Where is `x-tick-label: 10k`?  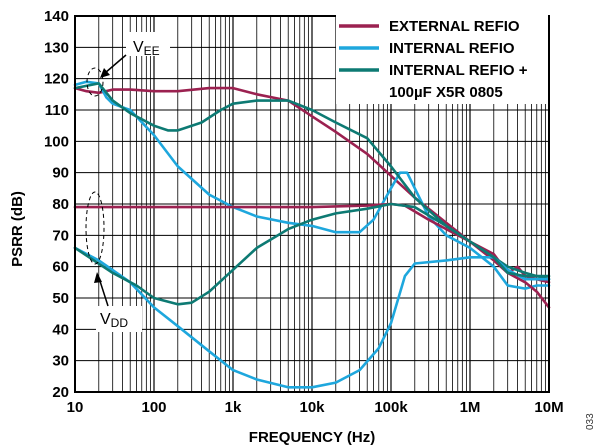 x-tick-label: 10k is located at coordinates (312, 407).